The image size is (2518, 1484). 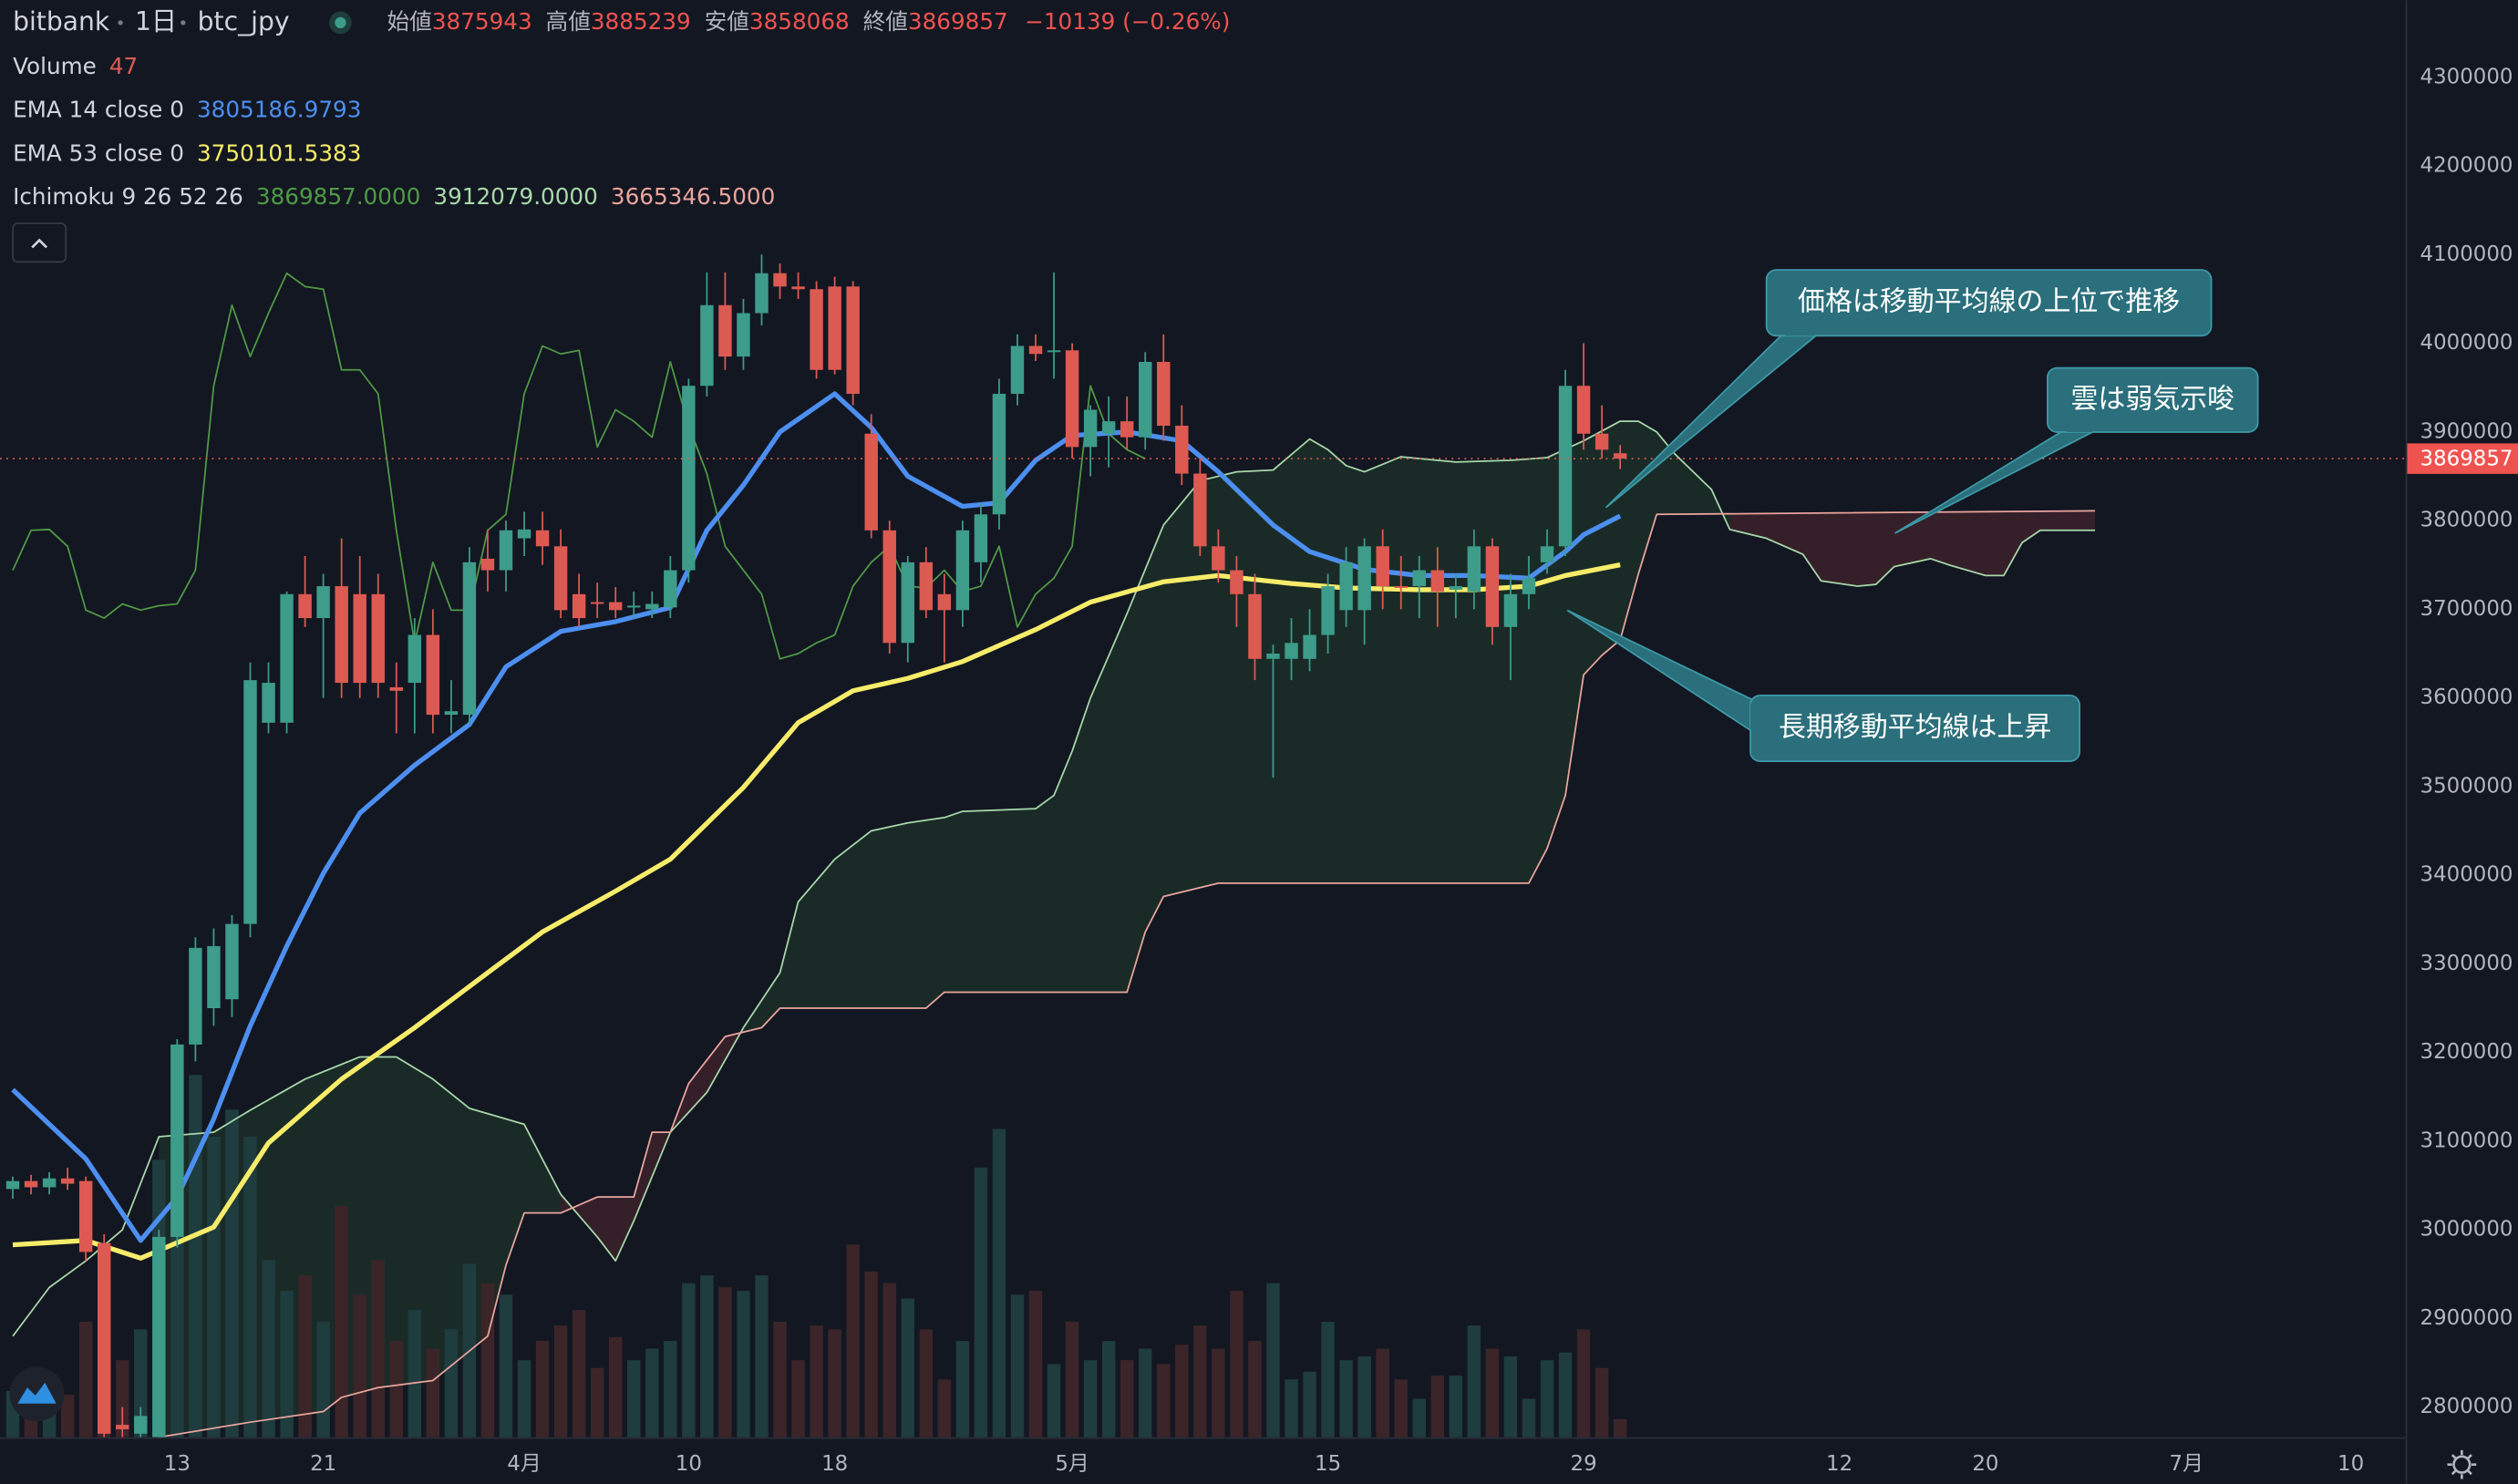 What do you see at coordinates (340, 22) in the screenshot?
I see `status-icon` at bounding box center [340, 22].